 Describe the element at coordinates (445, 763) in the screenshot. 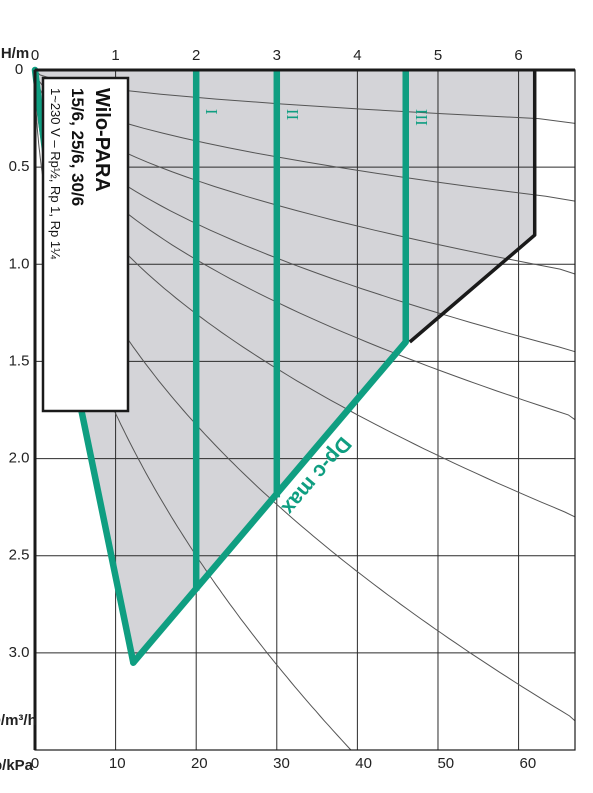

I see `y2-tick-label: 50` at that location.